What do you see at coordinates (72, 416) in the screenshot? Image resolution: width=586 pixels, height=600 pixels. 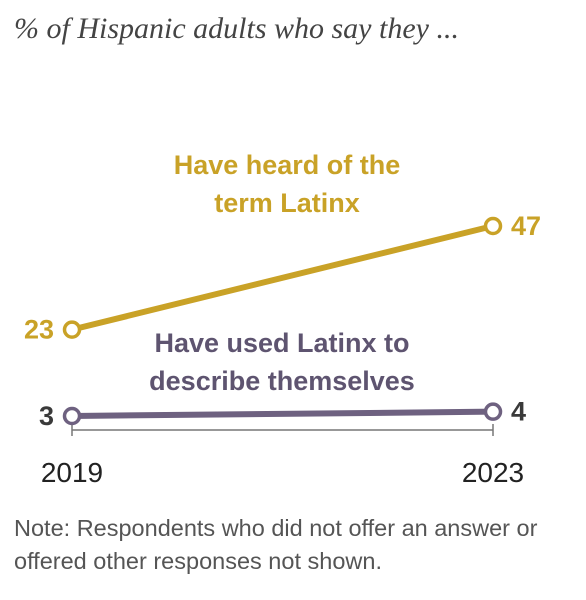 I see `data-point-used-2019` at bounding box center [72, 416].